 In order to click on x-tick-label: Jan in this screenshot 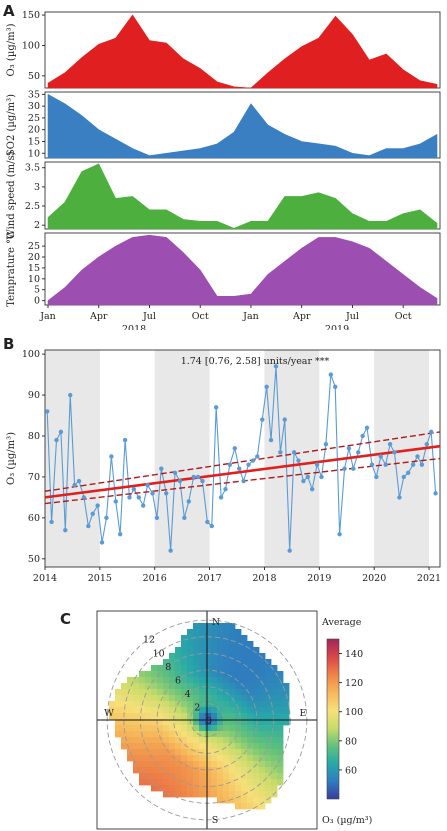, I will do `click(47, 316)`.